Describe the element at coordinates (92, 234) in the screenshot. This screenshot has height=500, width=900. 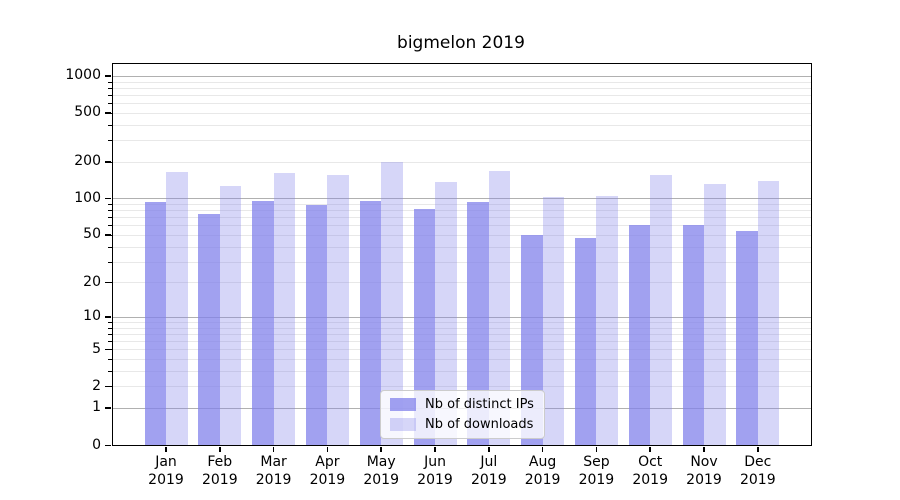
I see `y-tick-label: 50` at that location.